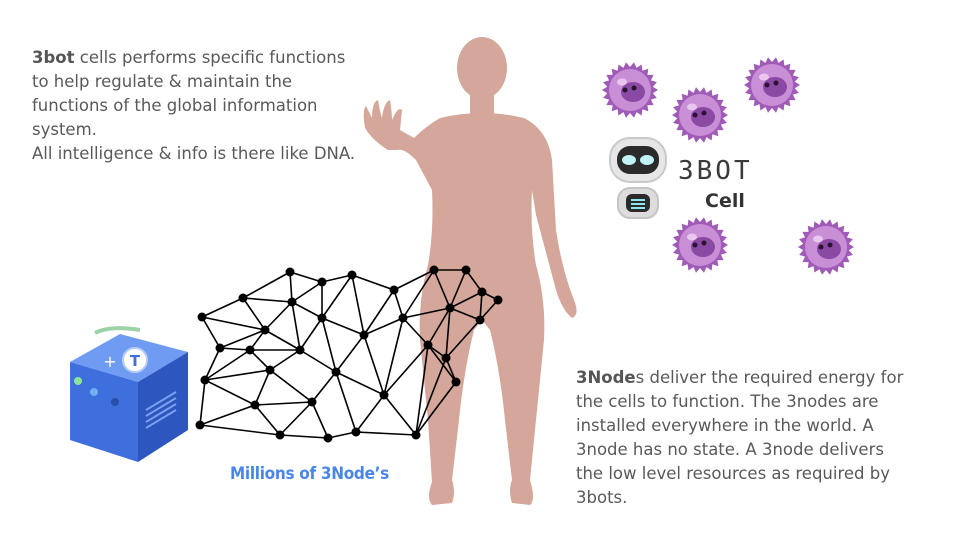 The width and height of the screenshot is (960, 540). Describe the element at coordinates (725, 201) in the screenshot. I see `cell-label: Cell` at that location.